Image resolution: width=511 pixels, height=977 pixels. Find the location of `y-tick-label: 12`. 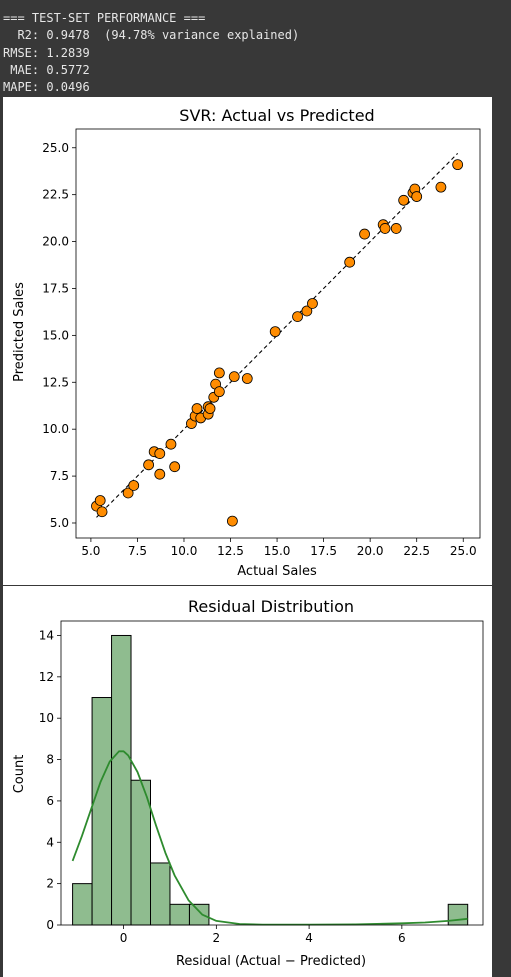

y-tick-label: 12 is located at coordinates (46, 677).